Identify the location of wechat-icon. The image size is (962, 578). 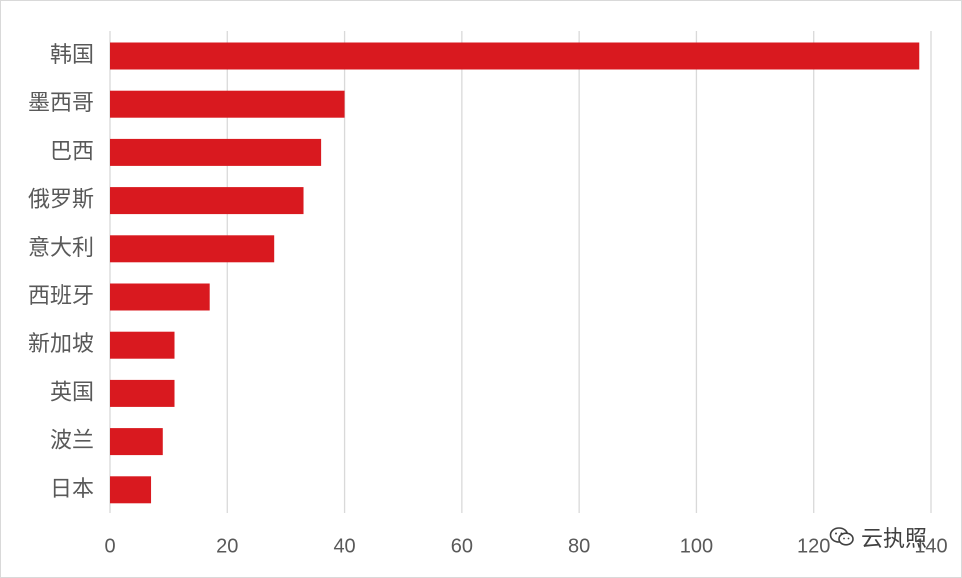
(841, 536).